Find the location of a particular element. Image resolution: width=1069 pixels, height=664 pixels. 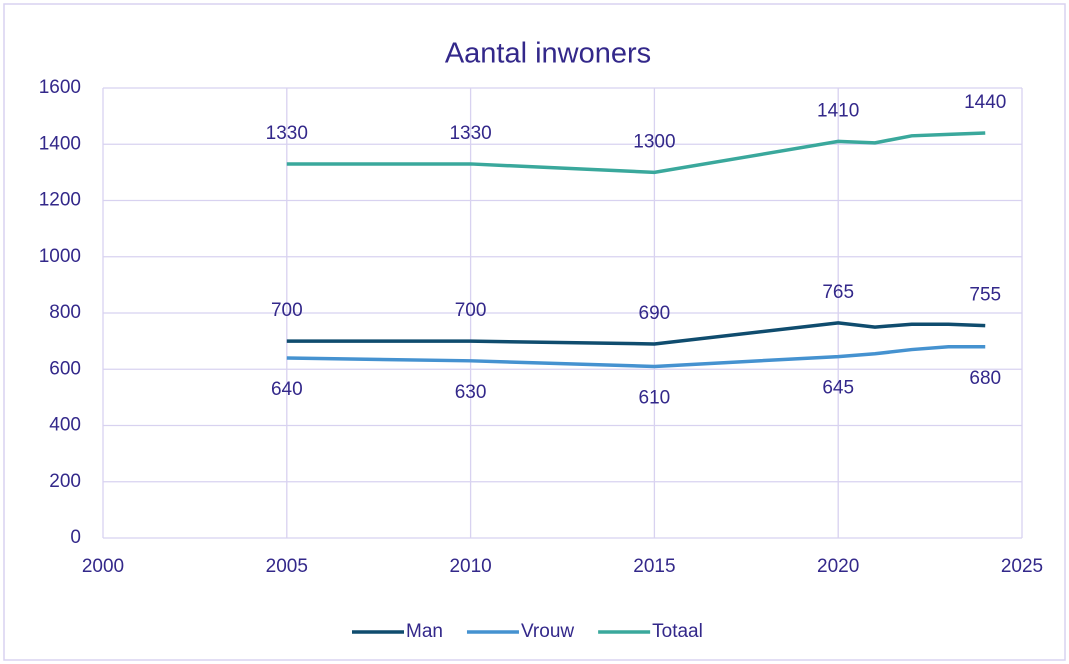

x-tick-label: 2005 is located at coordinates (287, 566).